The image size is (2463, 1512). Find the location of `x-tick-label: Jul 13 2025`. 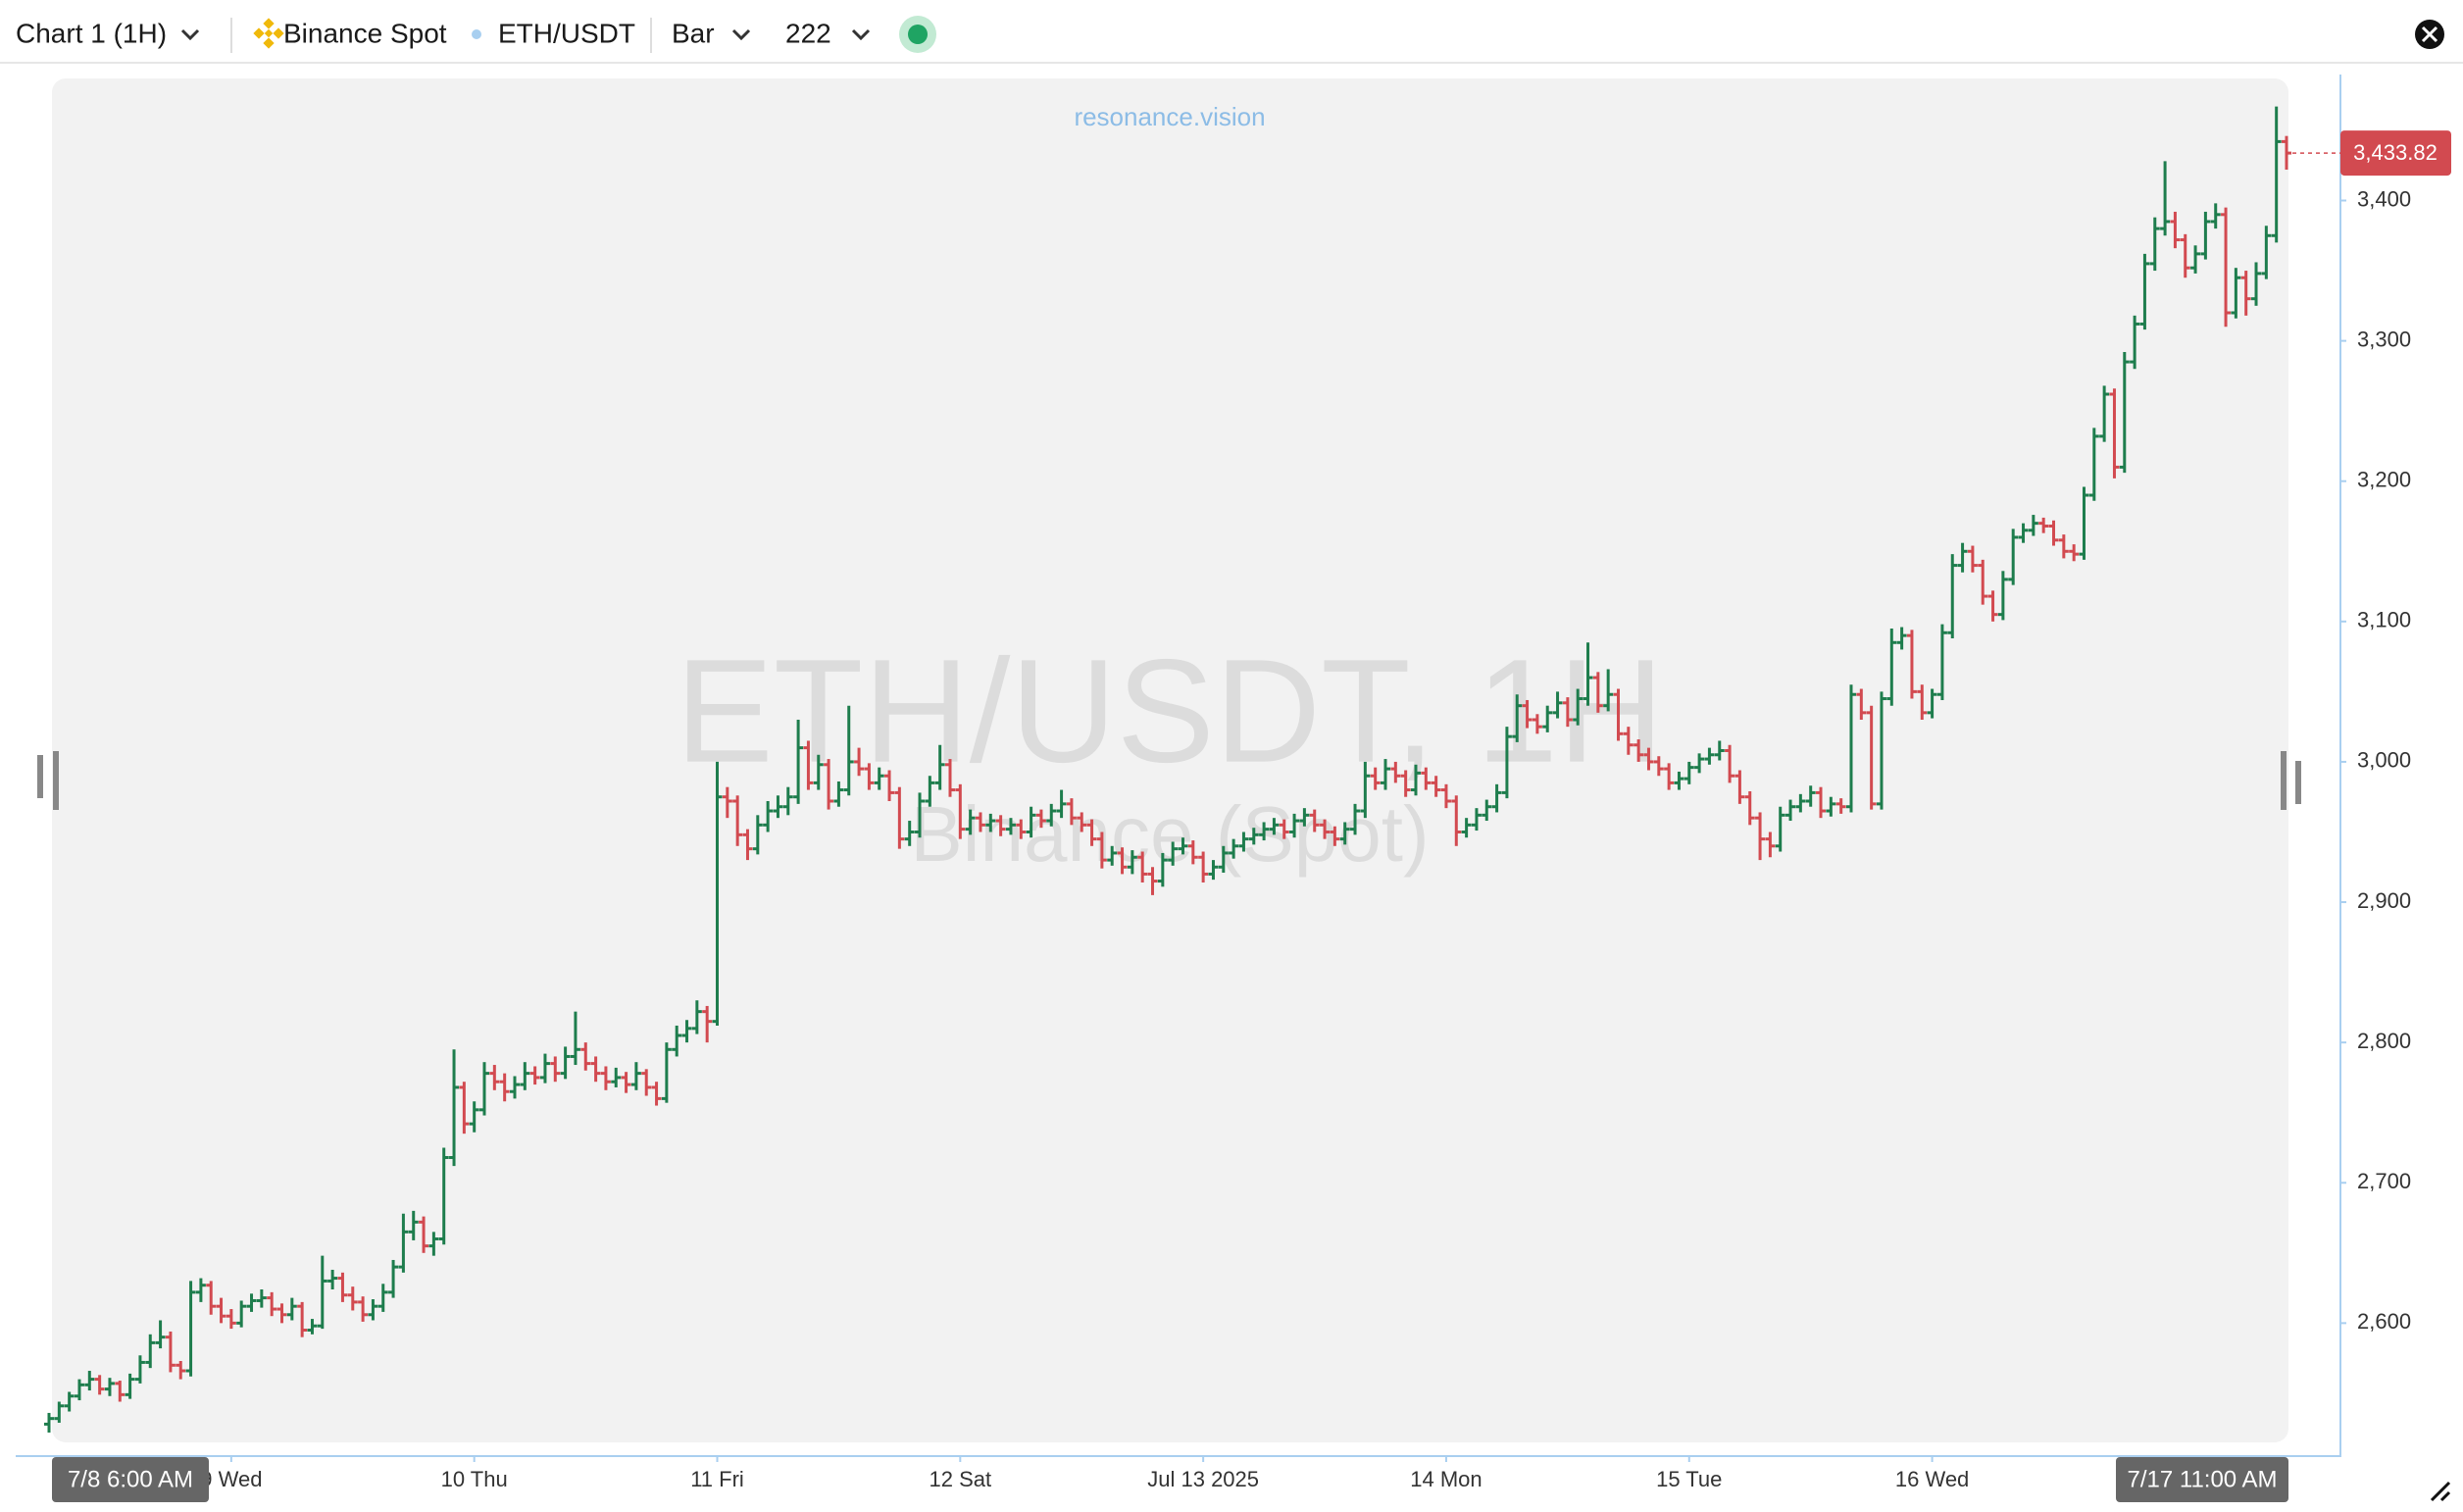

x-tick-label: Jul 13 2025 is located at coordinates (1203, 1479).